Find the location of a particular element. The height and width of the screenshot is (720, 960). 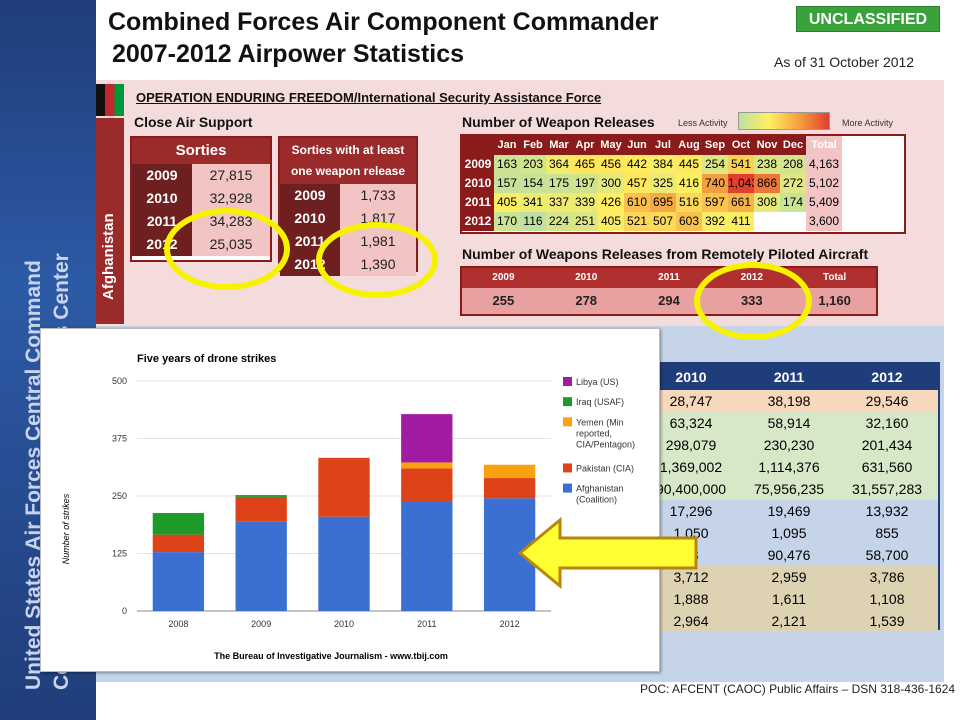

as-of-date: As of 31 October 2012 is located at coordinates (844, 62).